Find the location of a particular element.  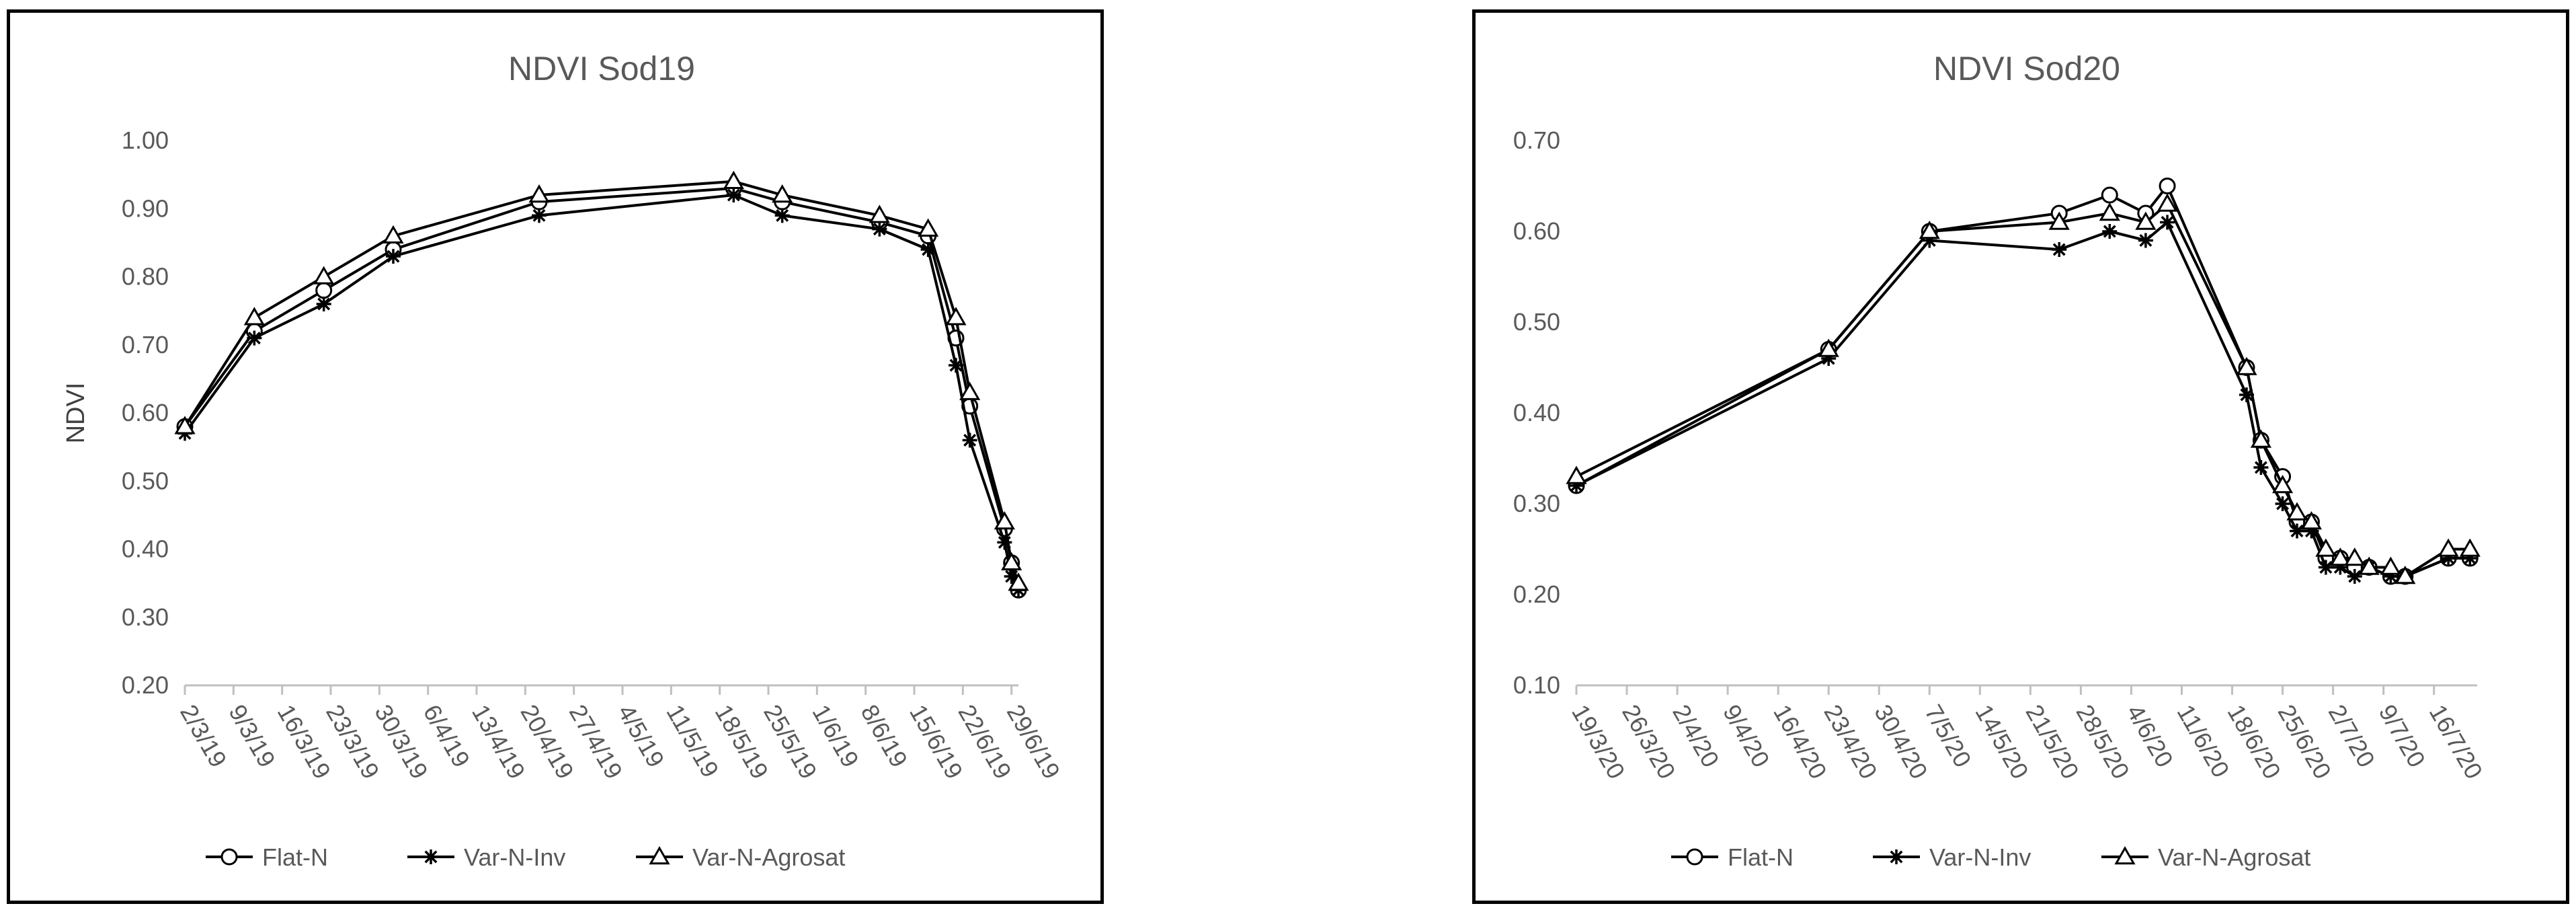

x-tick-label: 9/4/20 is located at coordinates (1746, 736).